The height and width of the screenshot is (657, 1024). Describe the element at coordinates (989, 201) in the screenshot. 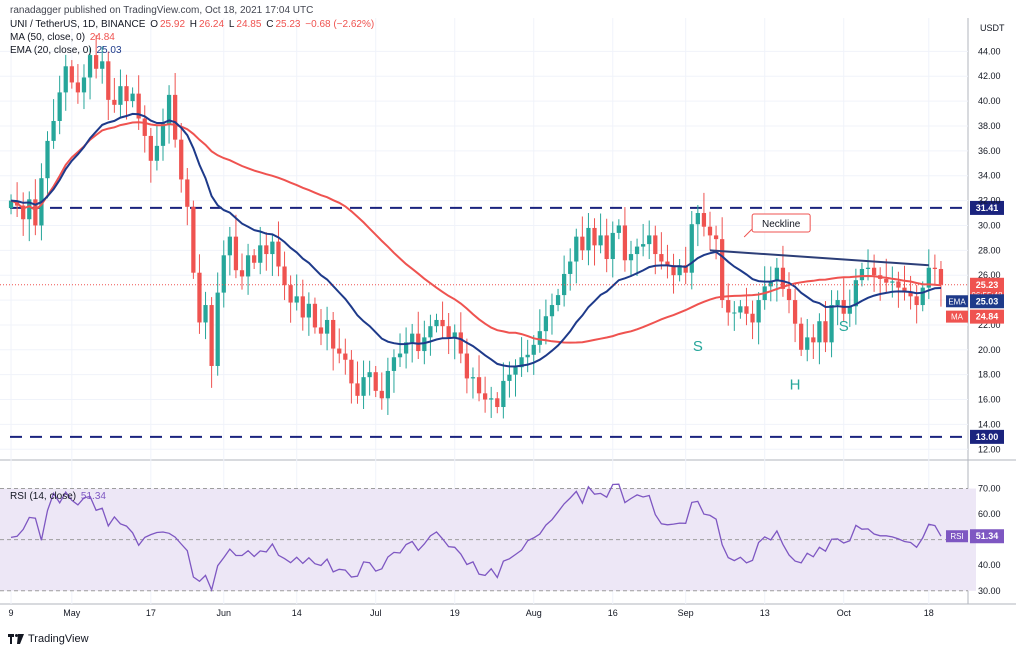

I see `price-tick-label: 32.00` at that location.